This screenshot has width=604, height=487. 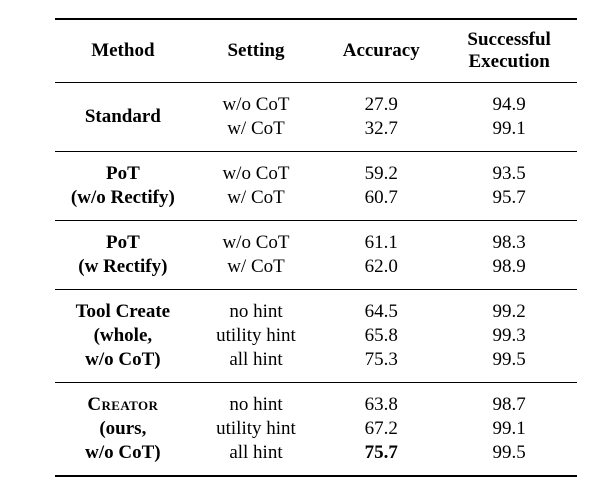 What do you see at coordinates (316, 365) in the screenshot?
I see `table-row: all hint 75.3 99.5` at bounding box center [316, 365].